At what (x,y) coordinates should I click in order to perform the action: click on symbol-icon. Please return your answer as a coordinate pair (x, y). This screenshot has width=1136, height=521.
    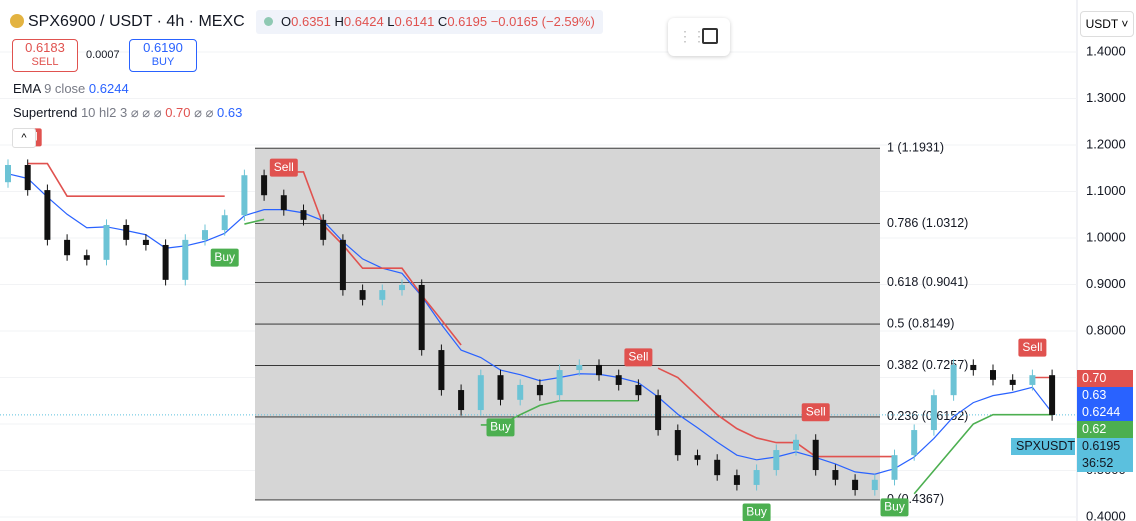
    Looking at the image, I should click on (17, 21).